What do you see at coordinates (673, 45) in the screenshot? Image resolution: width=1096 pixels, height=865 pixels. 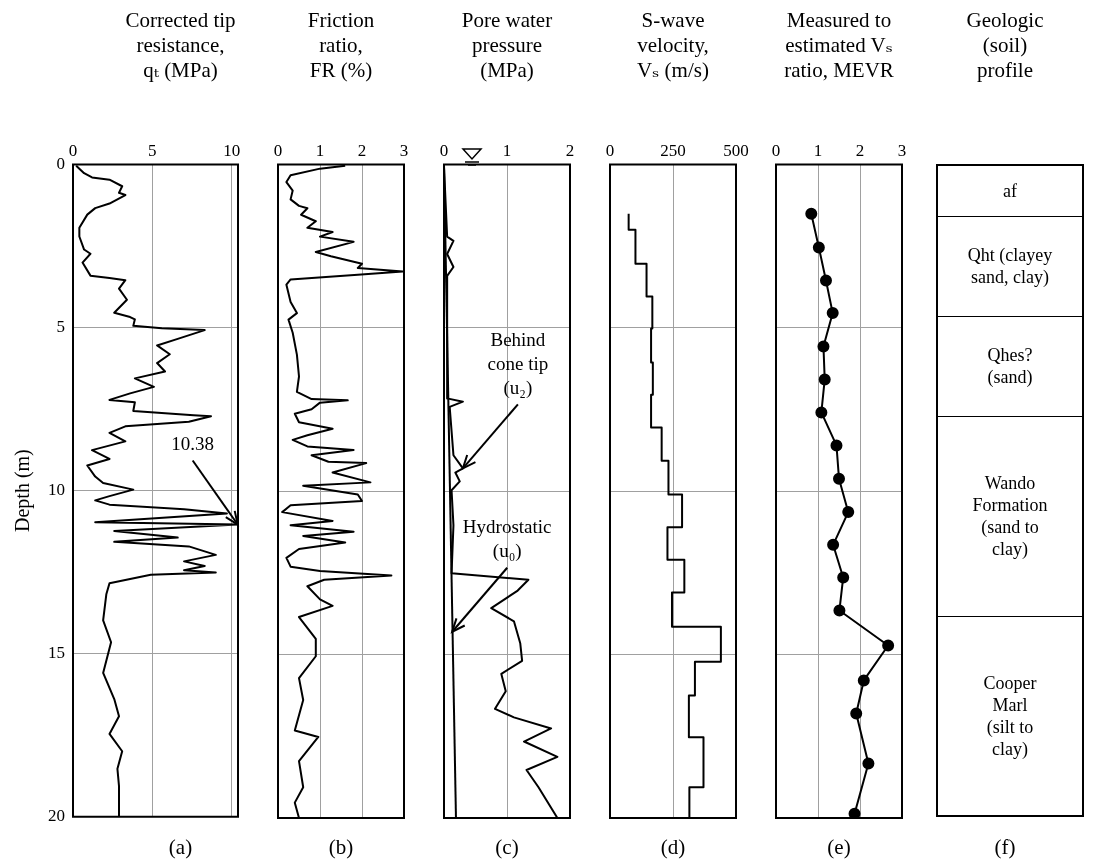 I see `chart-title: S-wave velocity, Vₛ (m/s)` at bounding box center [673, 45].